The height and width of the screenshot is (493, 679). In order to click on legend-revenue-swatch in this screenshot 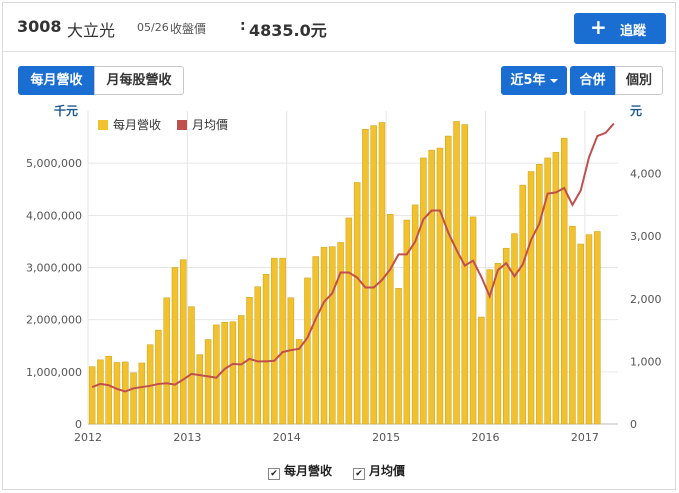, I will do `click(103, 125)`.